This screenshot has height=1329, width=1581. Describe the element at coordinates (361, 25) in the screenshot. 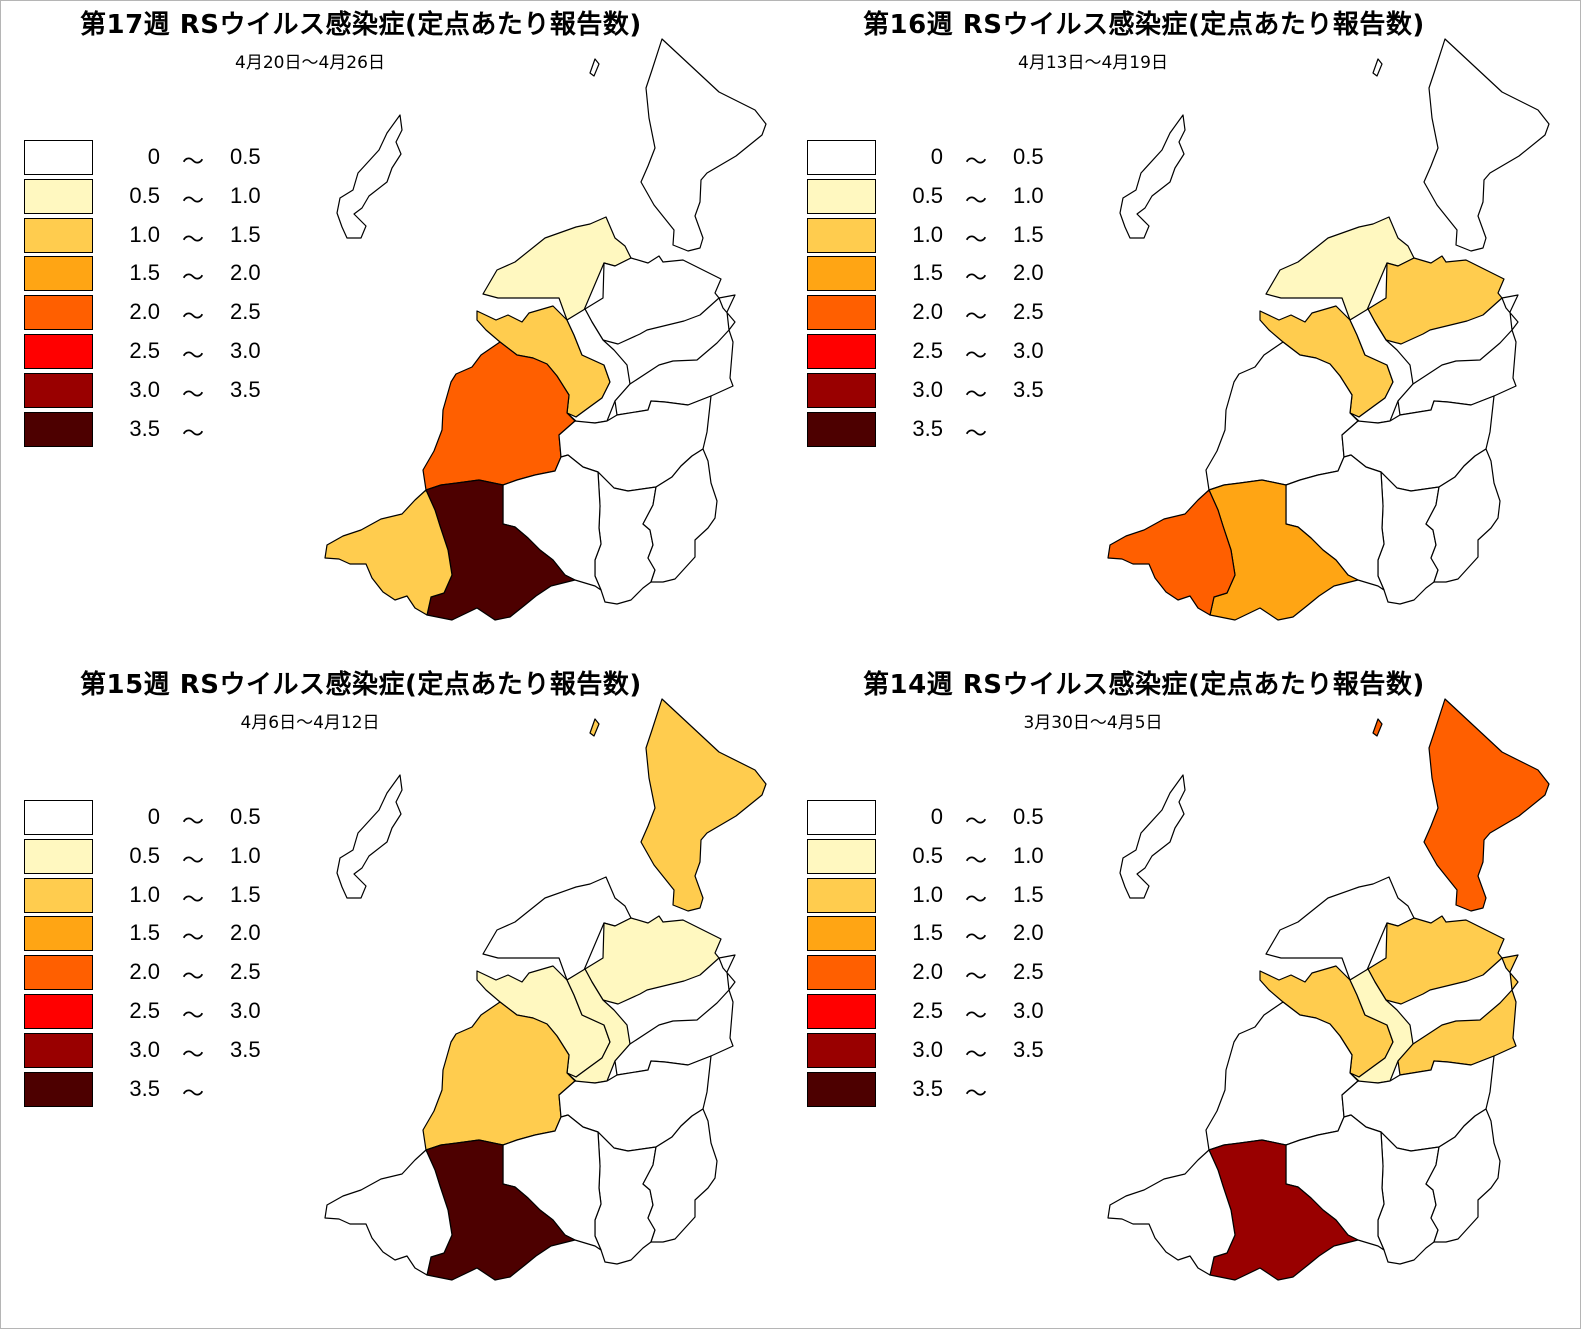

I see `panel-title: 第17週 RSウイルス感染症(定点あたり報告数)` at that location.